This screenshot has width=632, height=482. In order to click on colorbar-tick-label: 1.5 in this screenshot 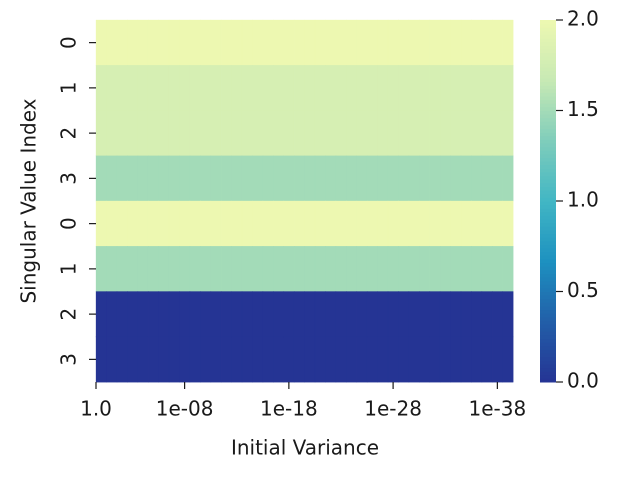, I will do `click(583, 109)`.